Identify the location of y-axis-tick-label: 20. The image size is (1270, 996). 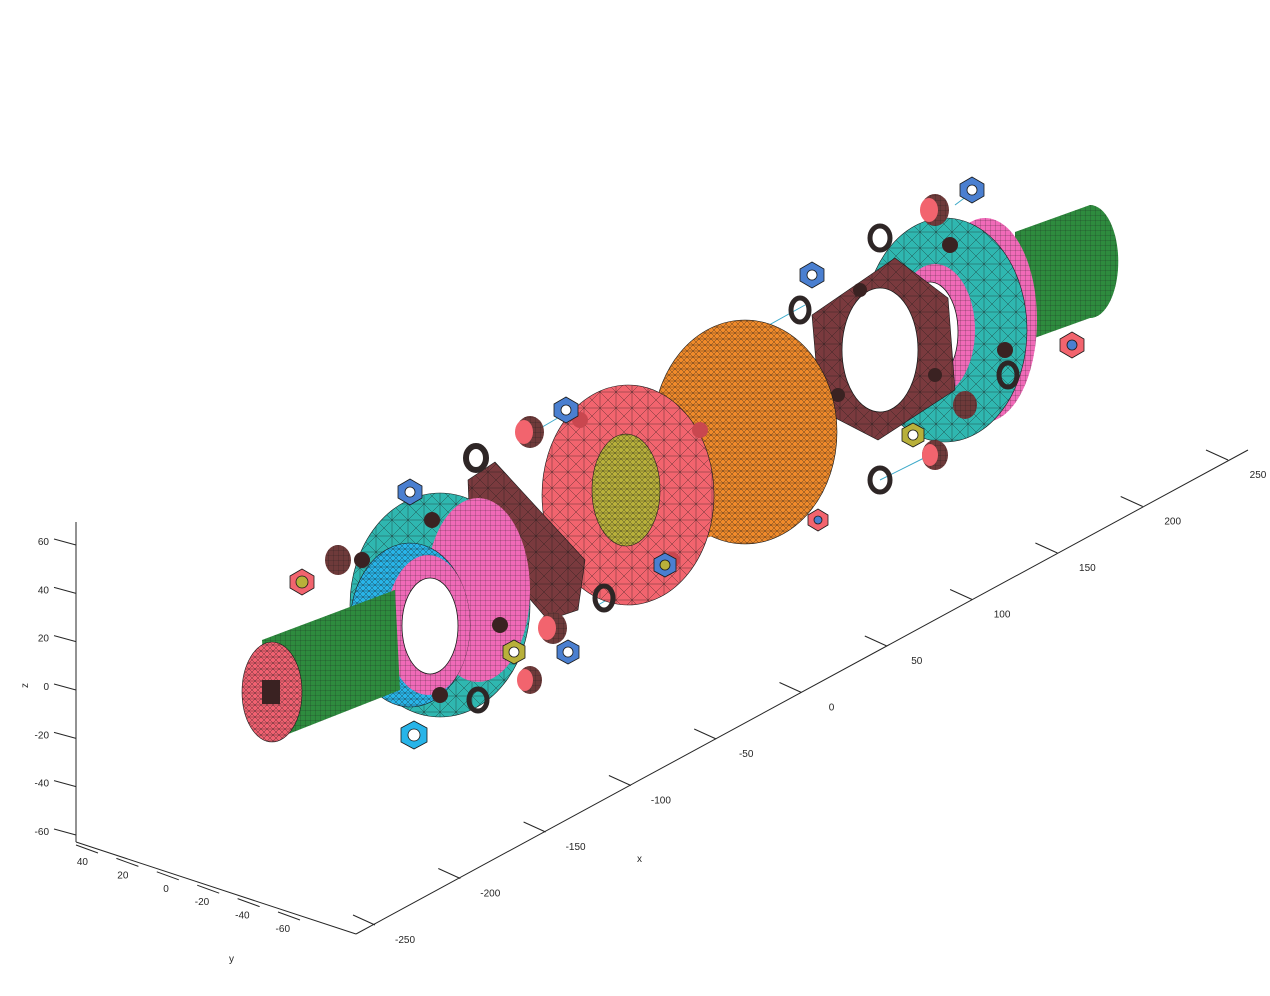
(123, 875).